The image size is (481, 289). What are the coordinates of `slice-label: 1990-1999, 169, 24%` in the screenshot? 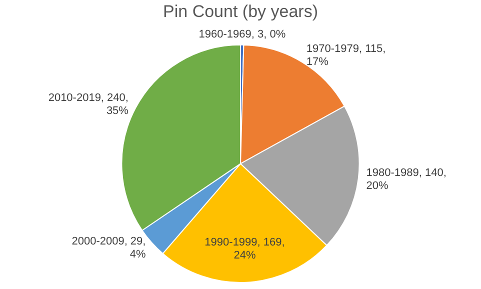 It's located at (244, 249).